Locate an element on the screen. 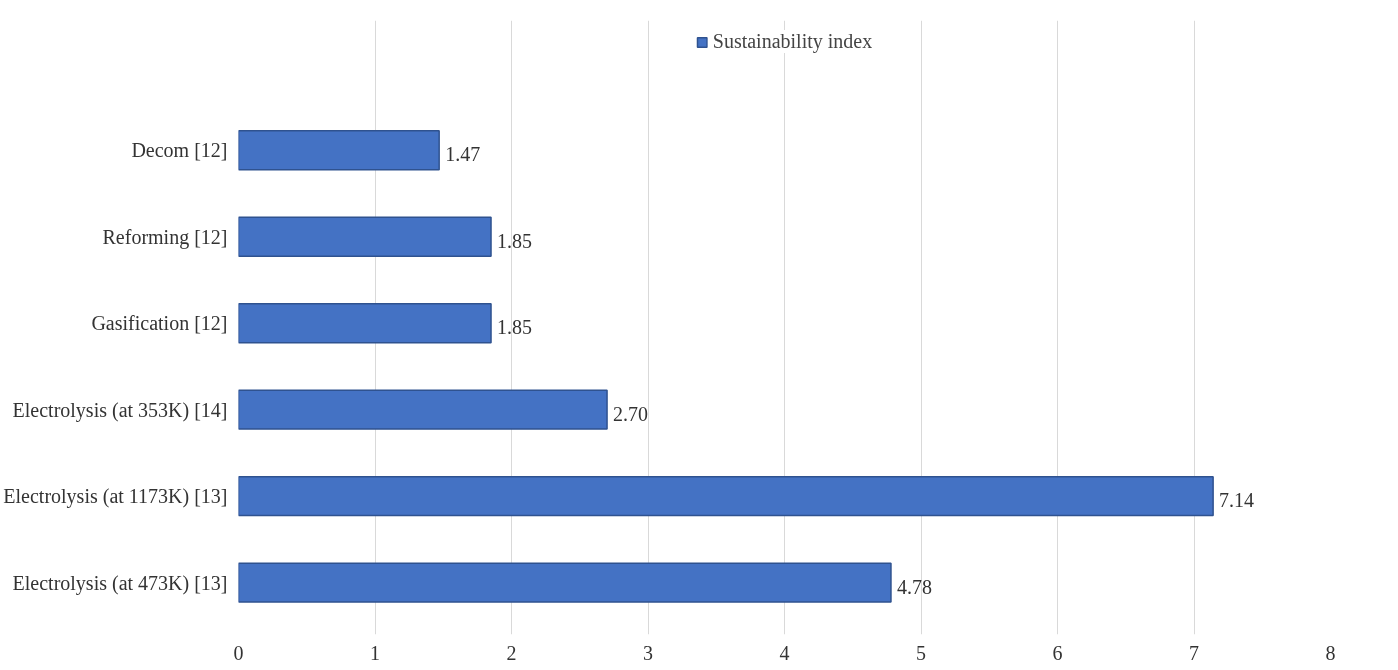 Image resolution: width=1398 pixels, height=670 pixels. x-tick-label: 3 is located at coordinates (648, 652).